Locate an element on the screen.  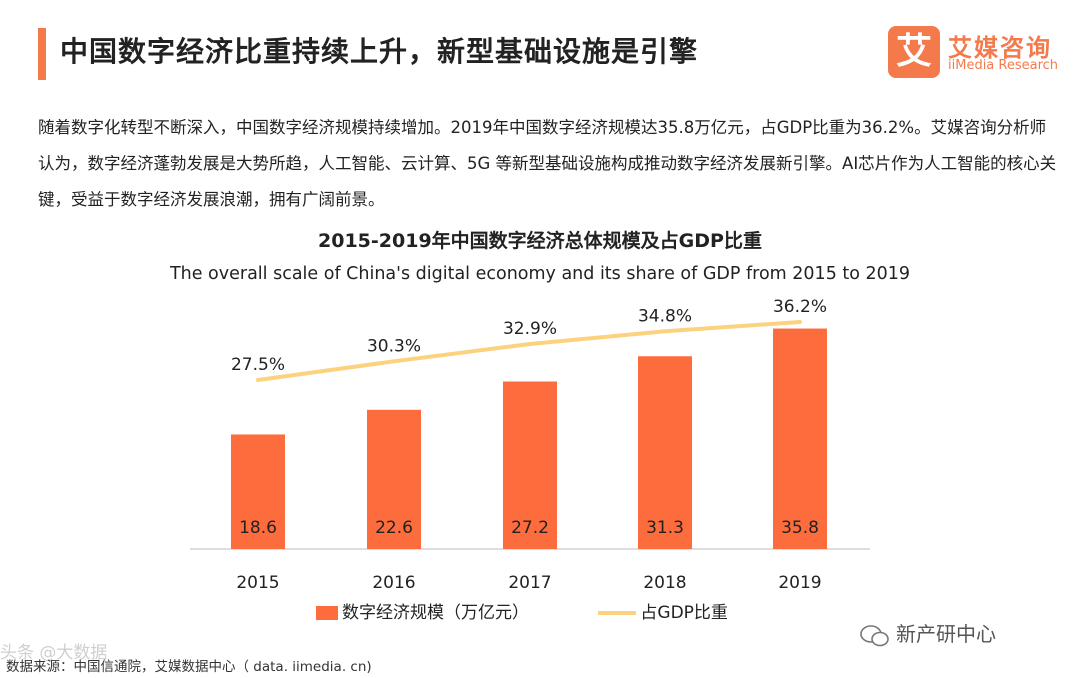
chart-legend: 数字经济规模（万亿元） 占GDP比重 is located at coordinates (522, 610).